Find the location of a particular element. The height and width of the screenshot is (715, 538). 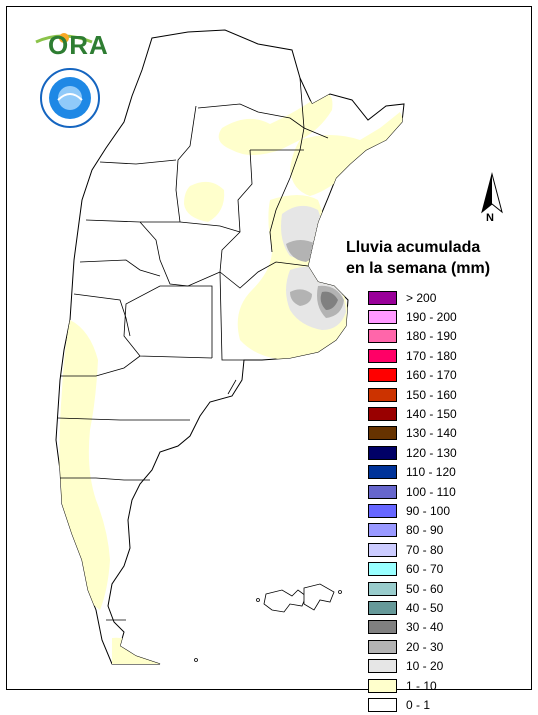

ora-logo is located at coordinates (64, 38).